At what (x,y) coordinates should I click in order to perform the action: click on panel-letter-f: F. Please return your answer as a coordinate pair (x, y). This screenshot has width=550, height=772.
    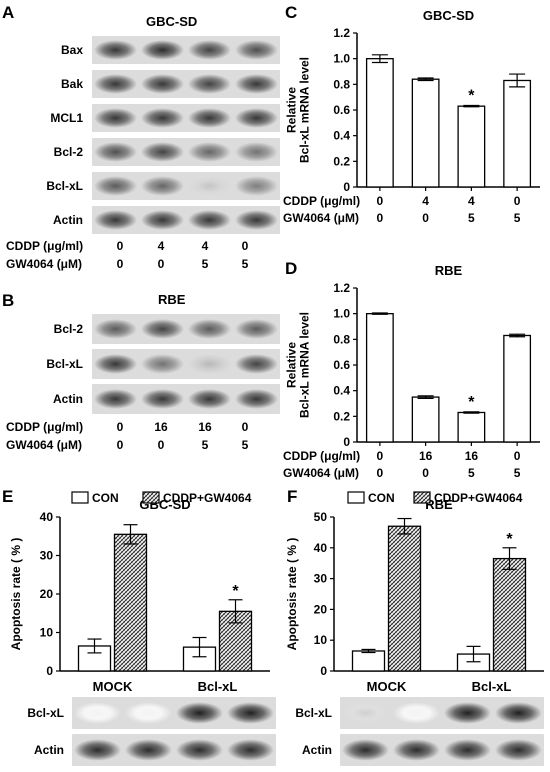
    Looking at the image, I should click on (292, 496).